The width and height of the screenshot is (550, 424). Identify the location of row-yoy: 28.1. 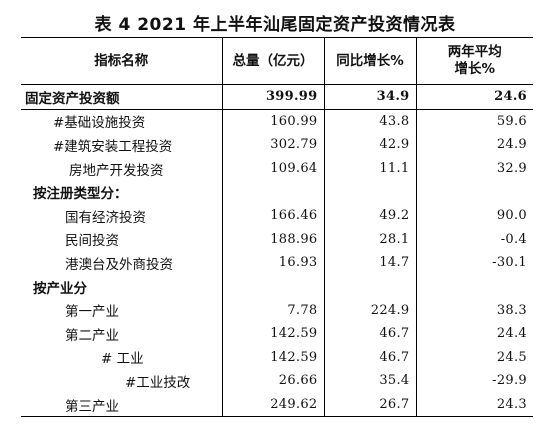
(369, 239).